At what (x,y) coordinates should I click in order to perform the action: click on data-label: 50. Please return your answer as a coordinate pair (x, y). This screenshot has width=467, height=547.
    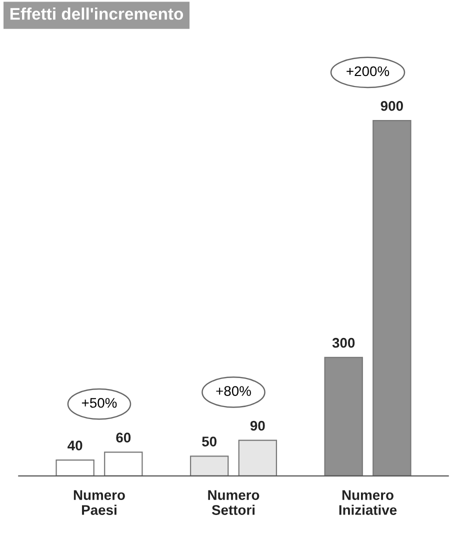
    Looking at the image, I should click on (209, 441).